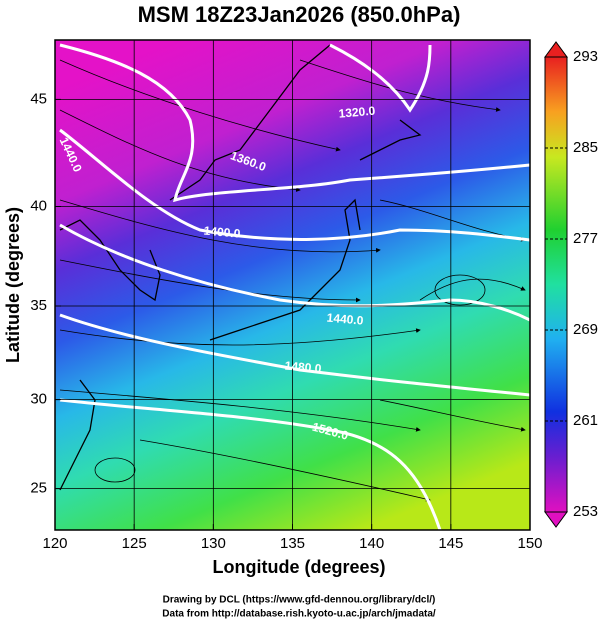 This screenshot has width=599, height=625. I want to click on contour-label: 1440.0, so click(345, 319).